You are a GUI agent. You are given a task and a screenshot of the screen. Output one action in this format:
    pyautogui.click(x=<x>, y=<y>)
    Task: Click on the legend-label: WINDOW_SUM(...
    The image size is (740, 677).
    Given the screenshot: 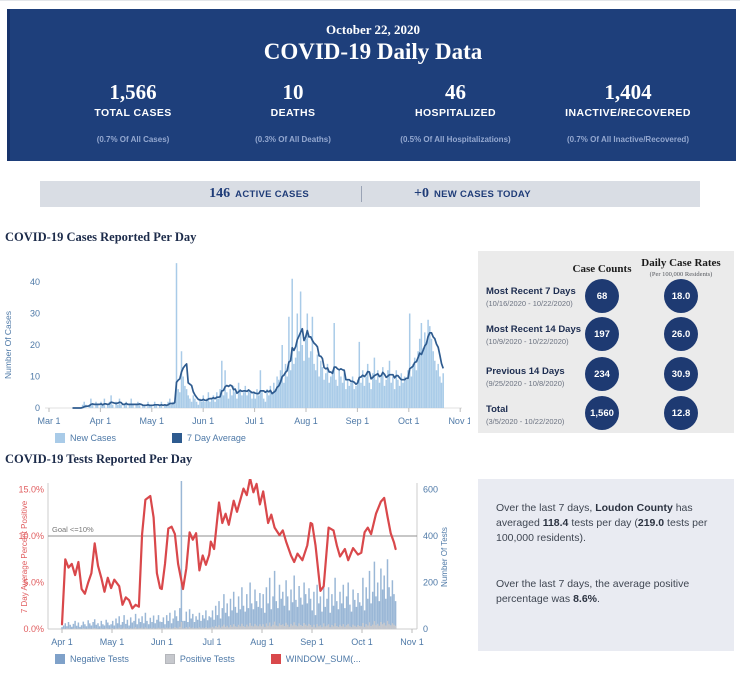 What is the action you would take?
    pyautogui.click(x=323, y=659)
    